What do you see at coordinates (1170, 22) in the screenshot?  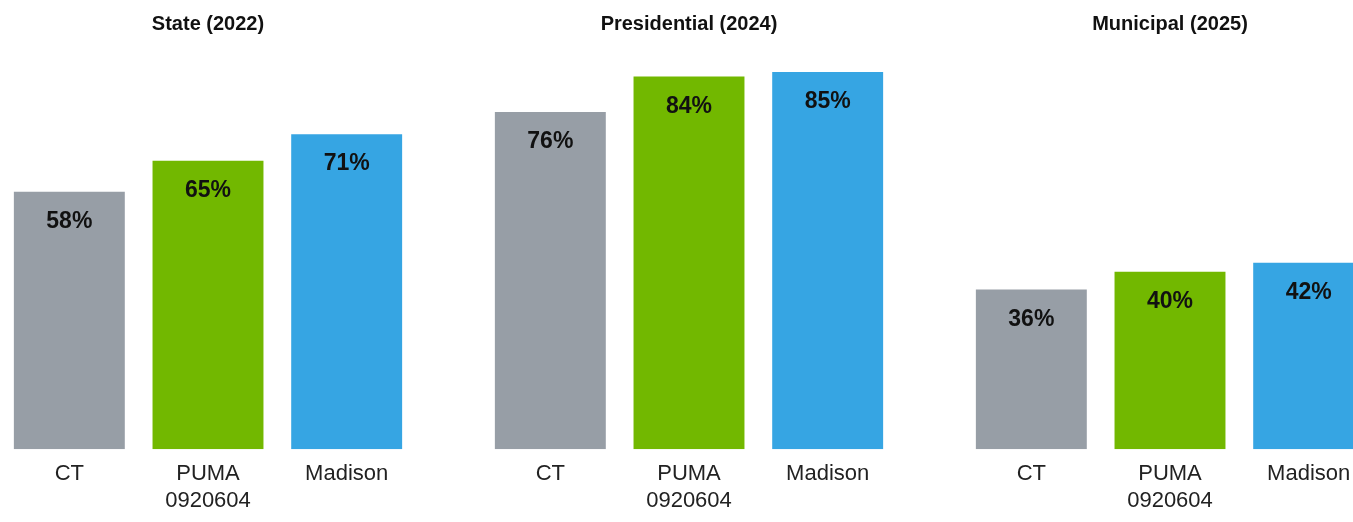 I see `chart-title: Municipal (2025)` at bounding box center [1170, 22].